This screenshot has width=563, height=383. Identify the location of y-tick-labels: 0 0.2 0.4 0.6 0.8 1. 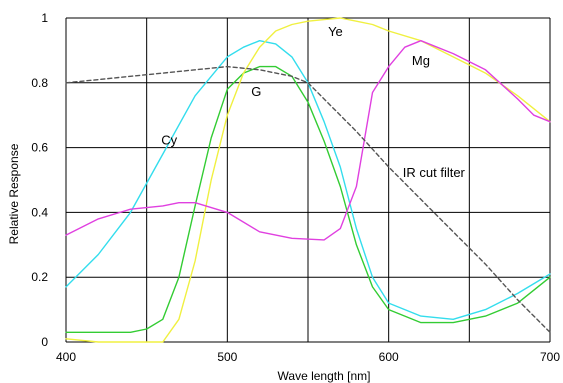
(39, 180).